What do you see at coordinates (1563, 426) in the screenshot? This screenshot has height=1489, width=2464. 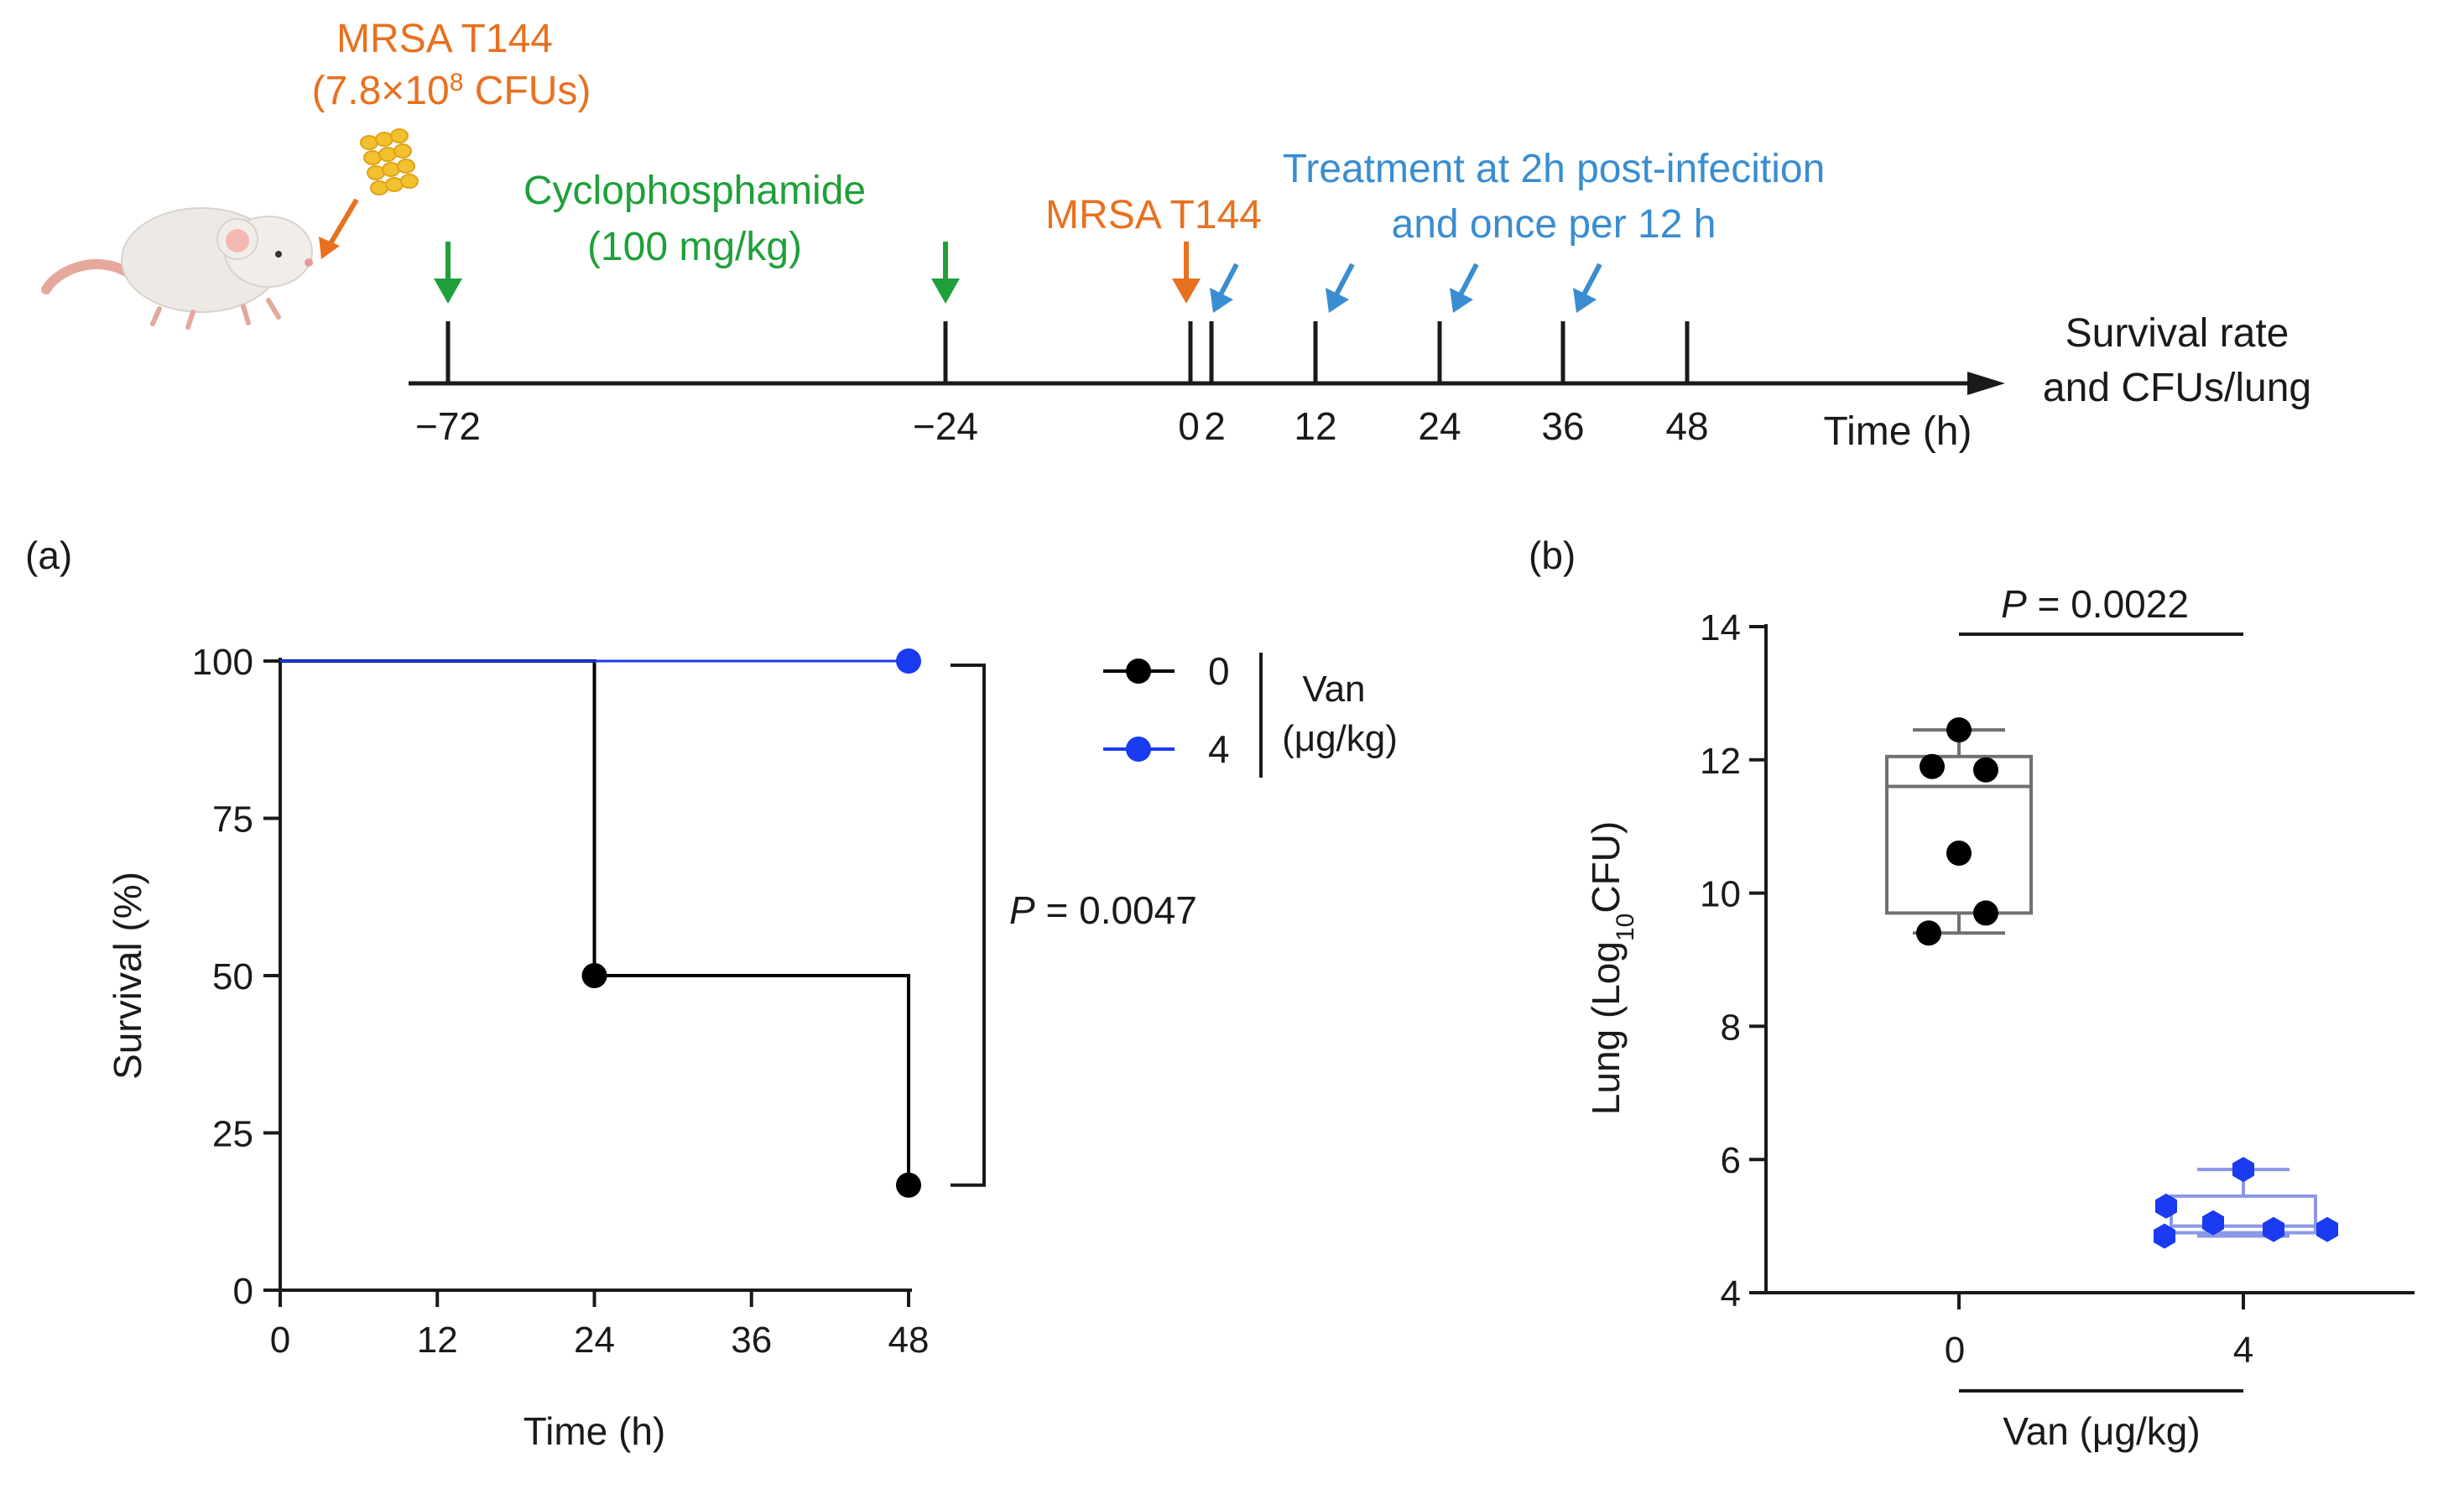 I see `timeline-tick-label: 36` at bounding box center [1563, 426].